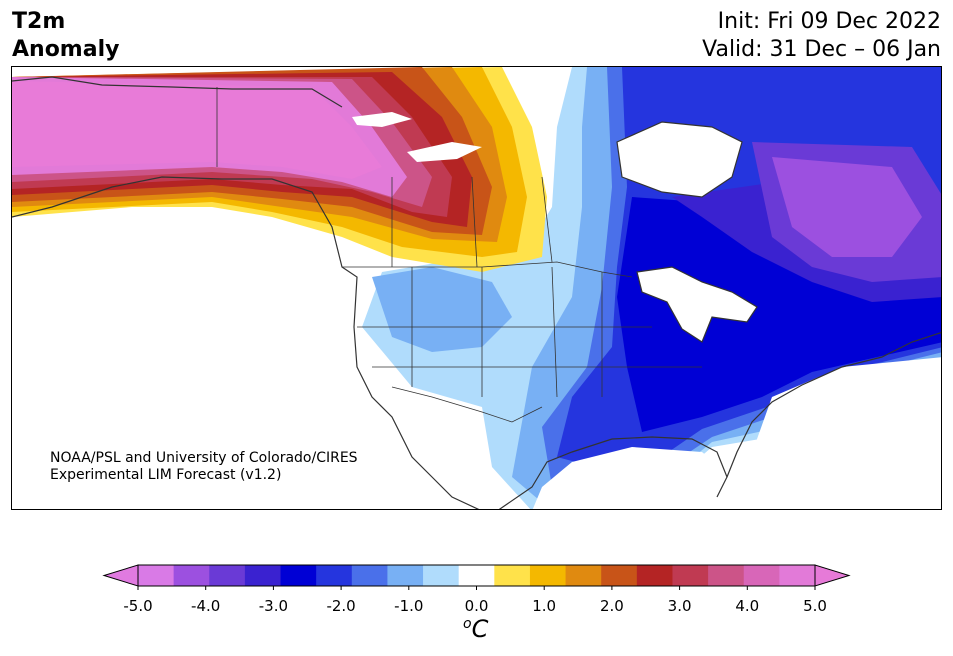 The height and width of the screenshot is (656, 953). Describe the element at coordinates (697, 304) in the screenshot. I see `great-lakes` at that location.